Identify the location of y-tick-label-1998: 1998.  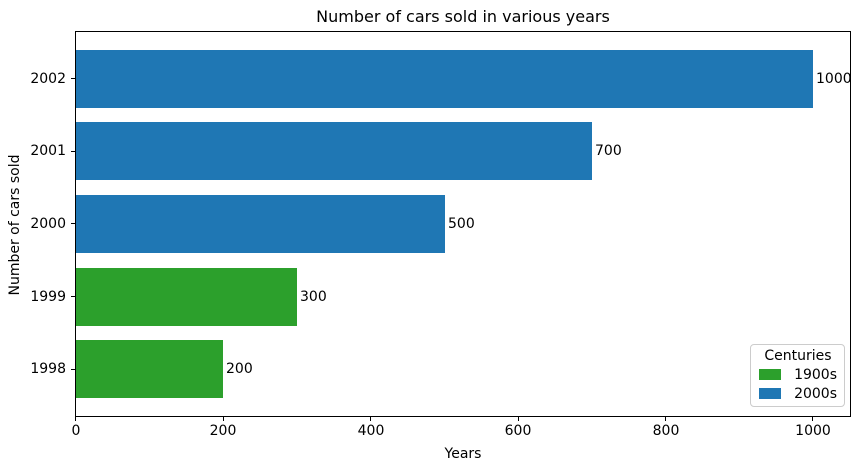
(48, 369).